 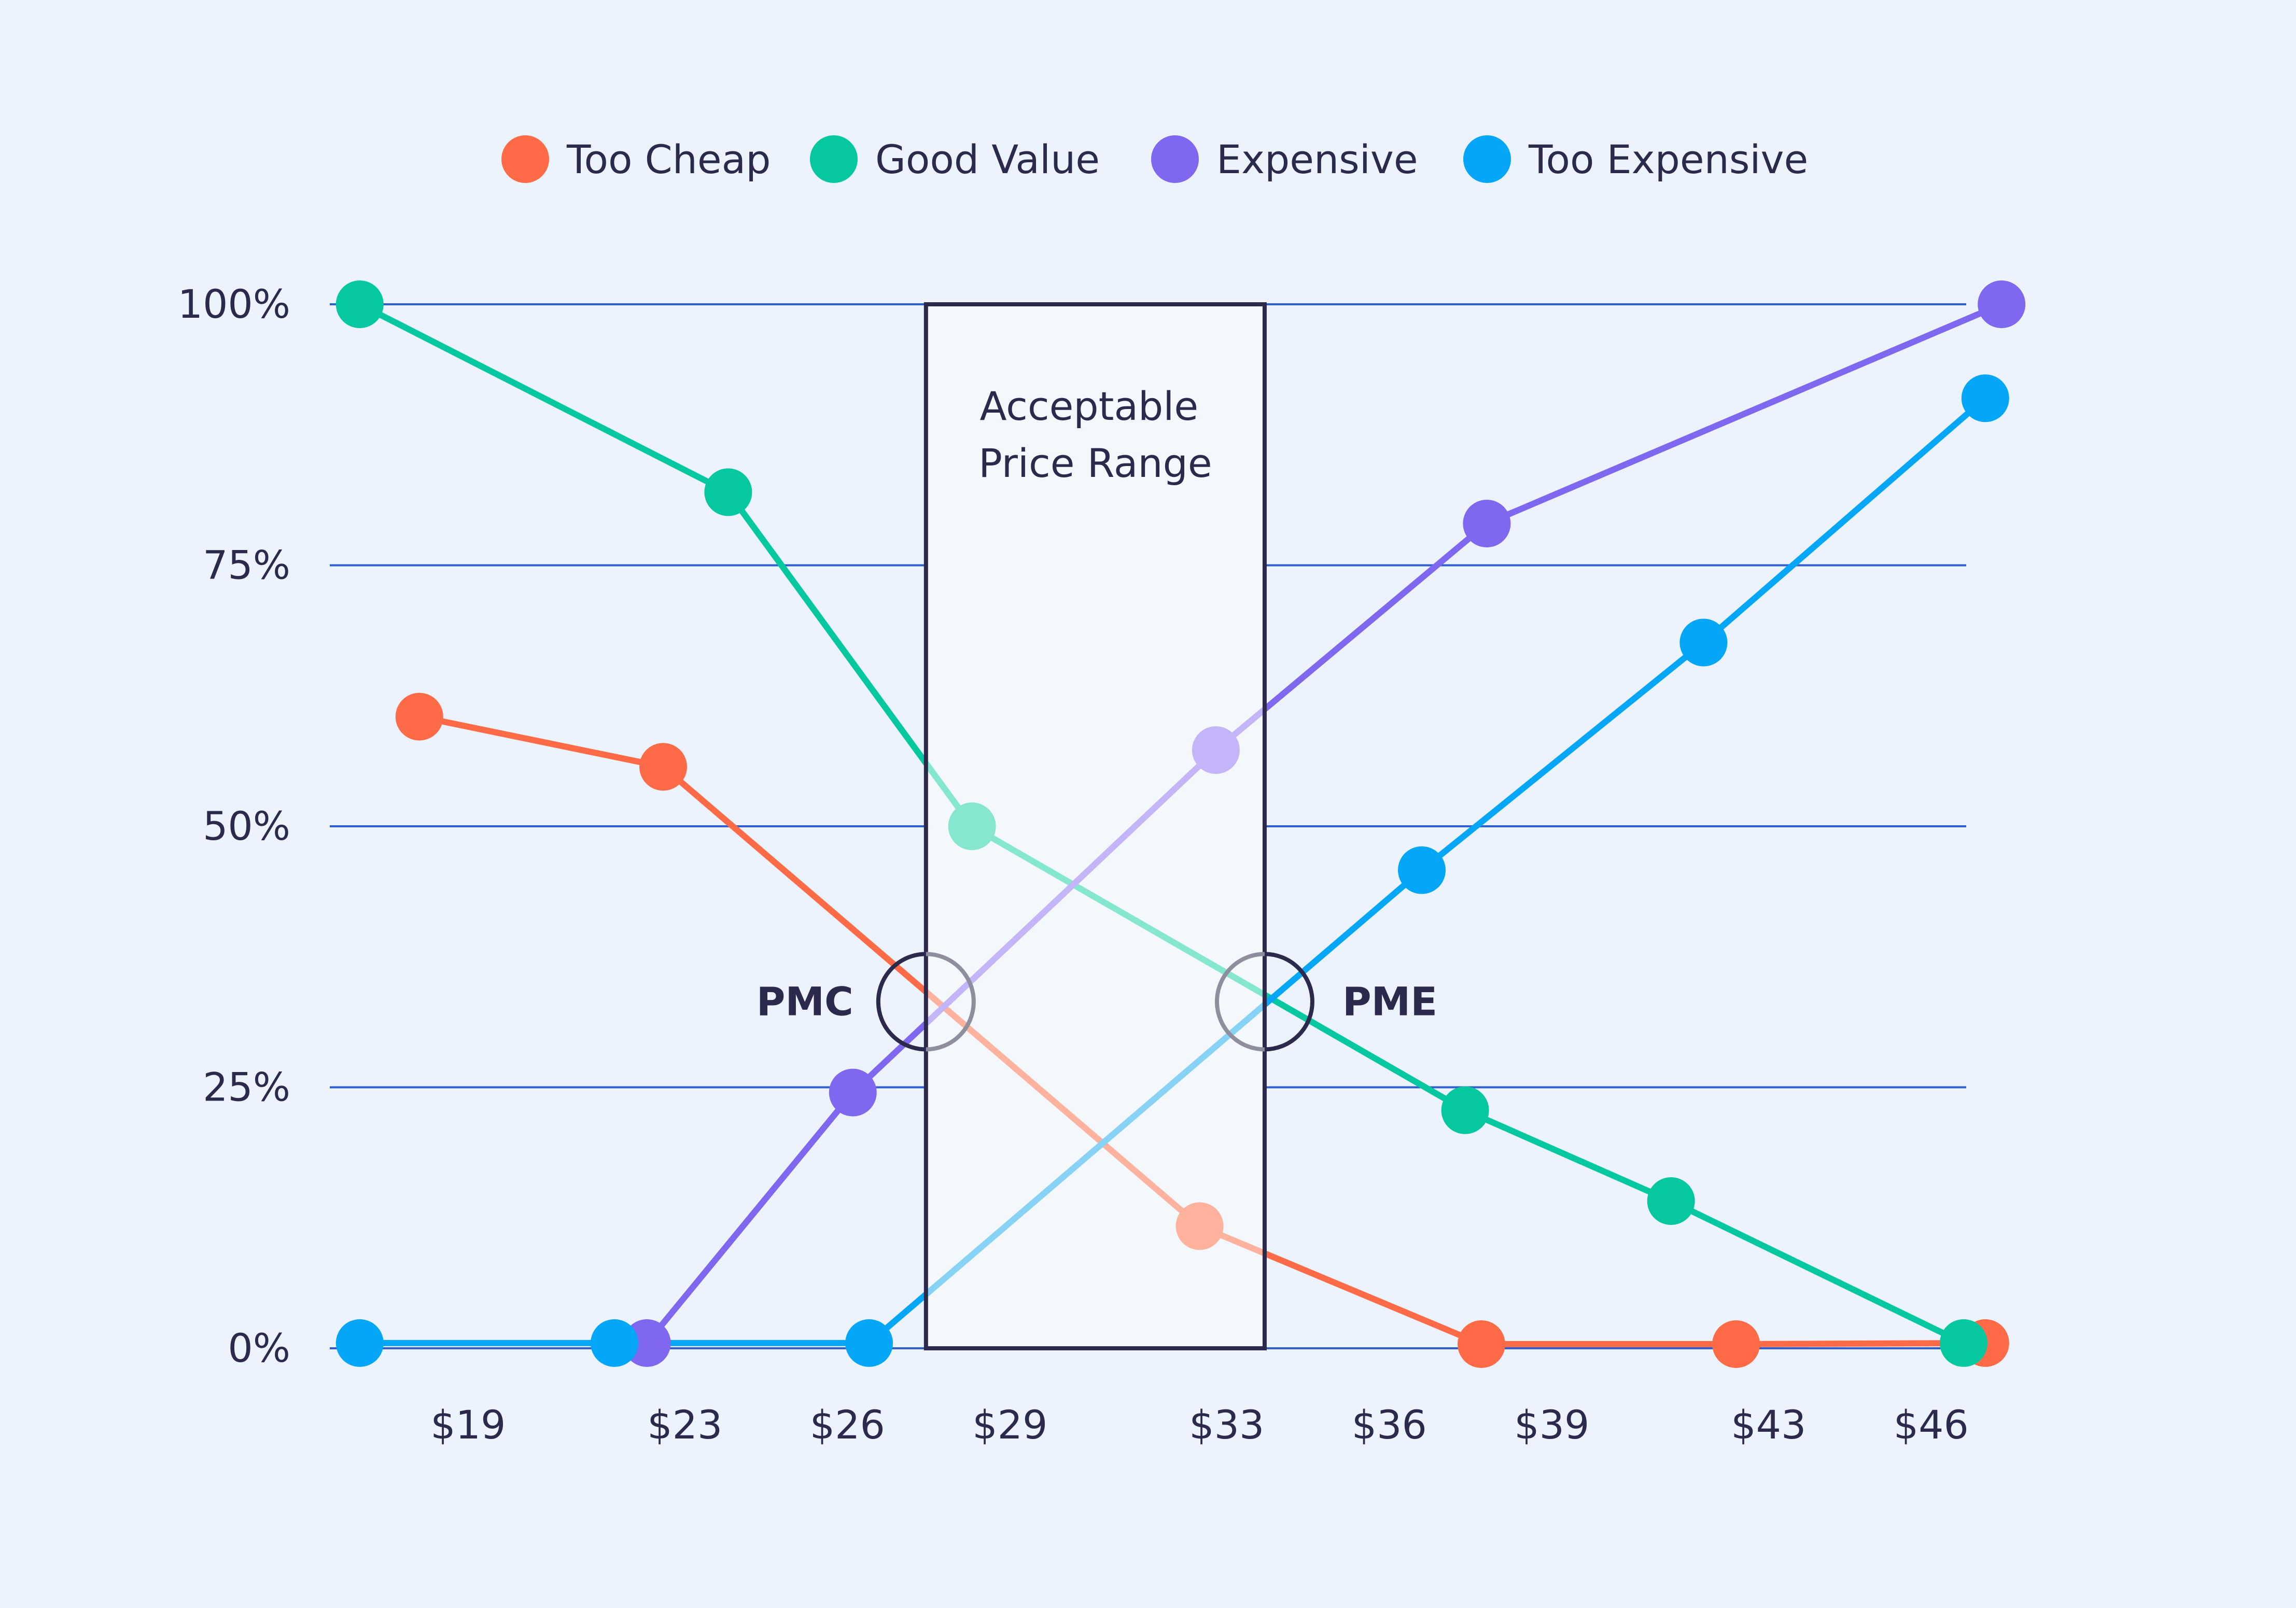 I want to click on intersection-annotations: PMC PME, so click(x=1097, y=1002).